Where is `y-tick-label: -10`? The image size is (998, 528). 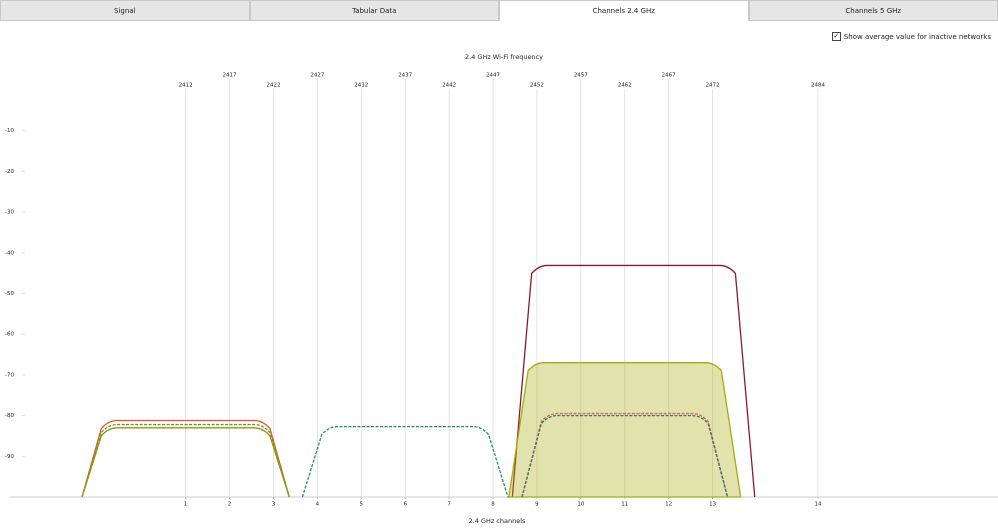 y-tick-label: -10 is located at coordinates (9, 131).